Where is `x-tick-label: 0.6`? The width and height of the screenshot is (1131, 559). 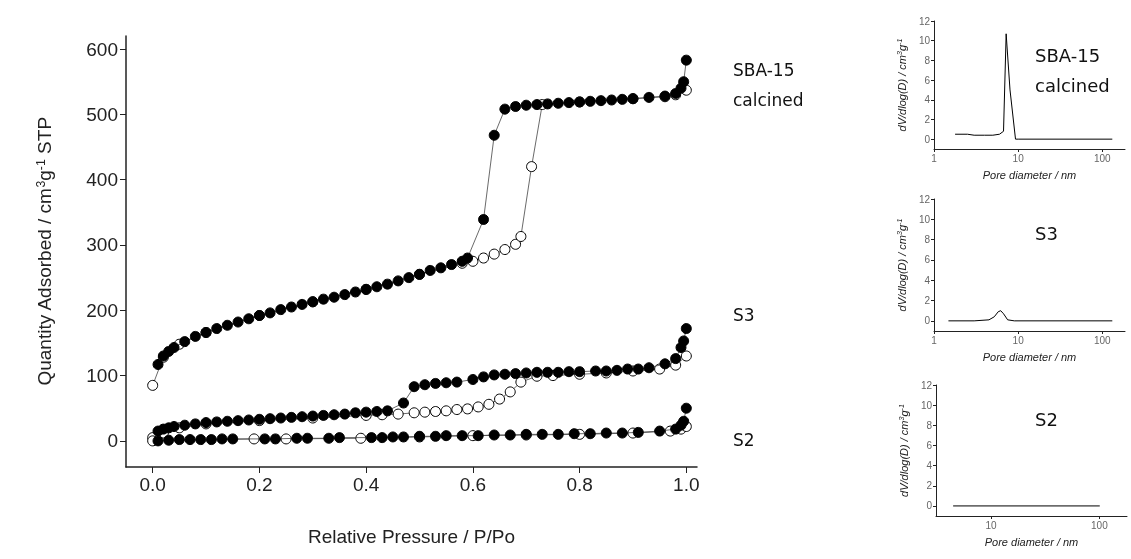 x-tick-label: 0.6 is located at coordinates (473, 484).